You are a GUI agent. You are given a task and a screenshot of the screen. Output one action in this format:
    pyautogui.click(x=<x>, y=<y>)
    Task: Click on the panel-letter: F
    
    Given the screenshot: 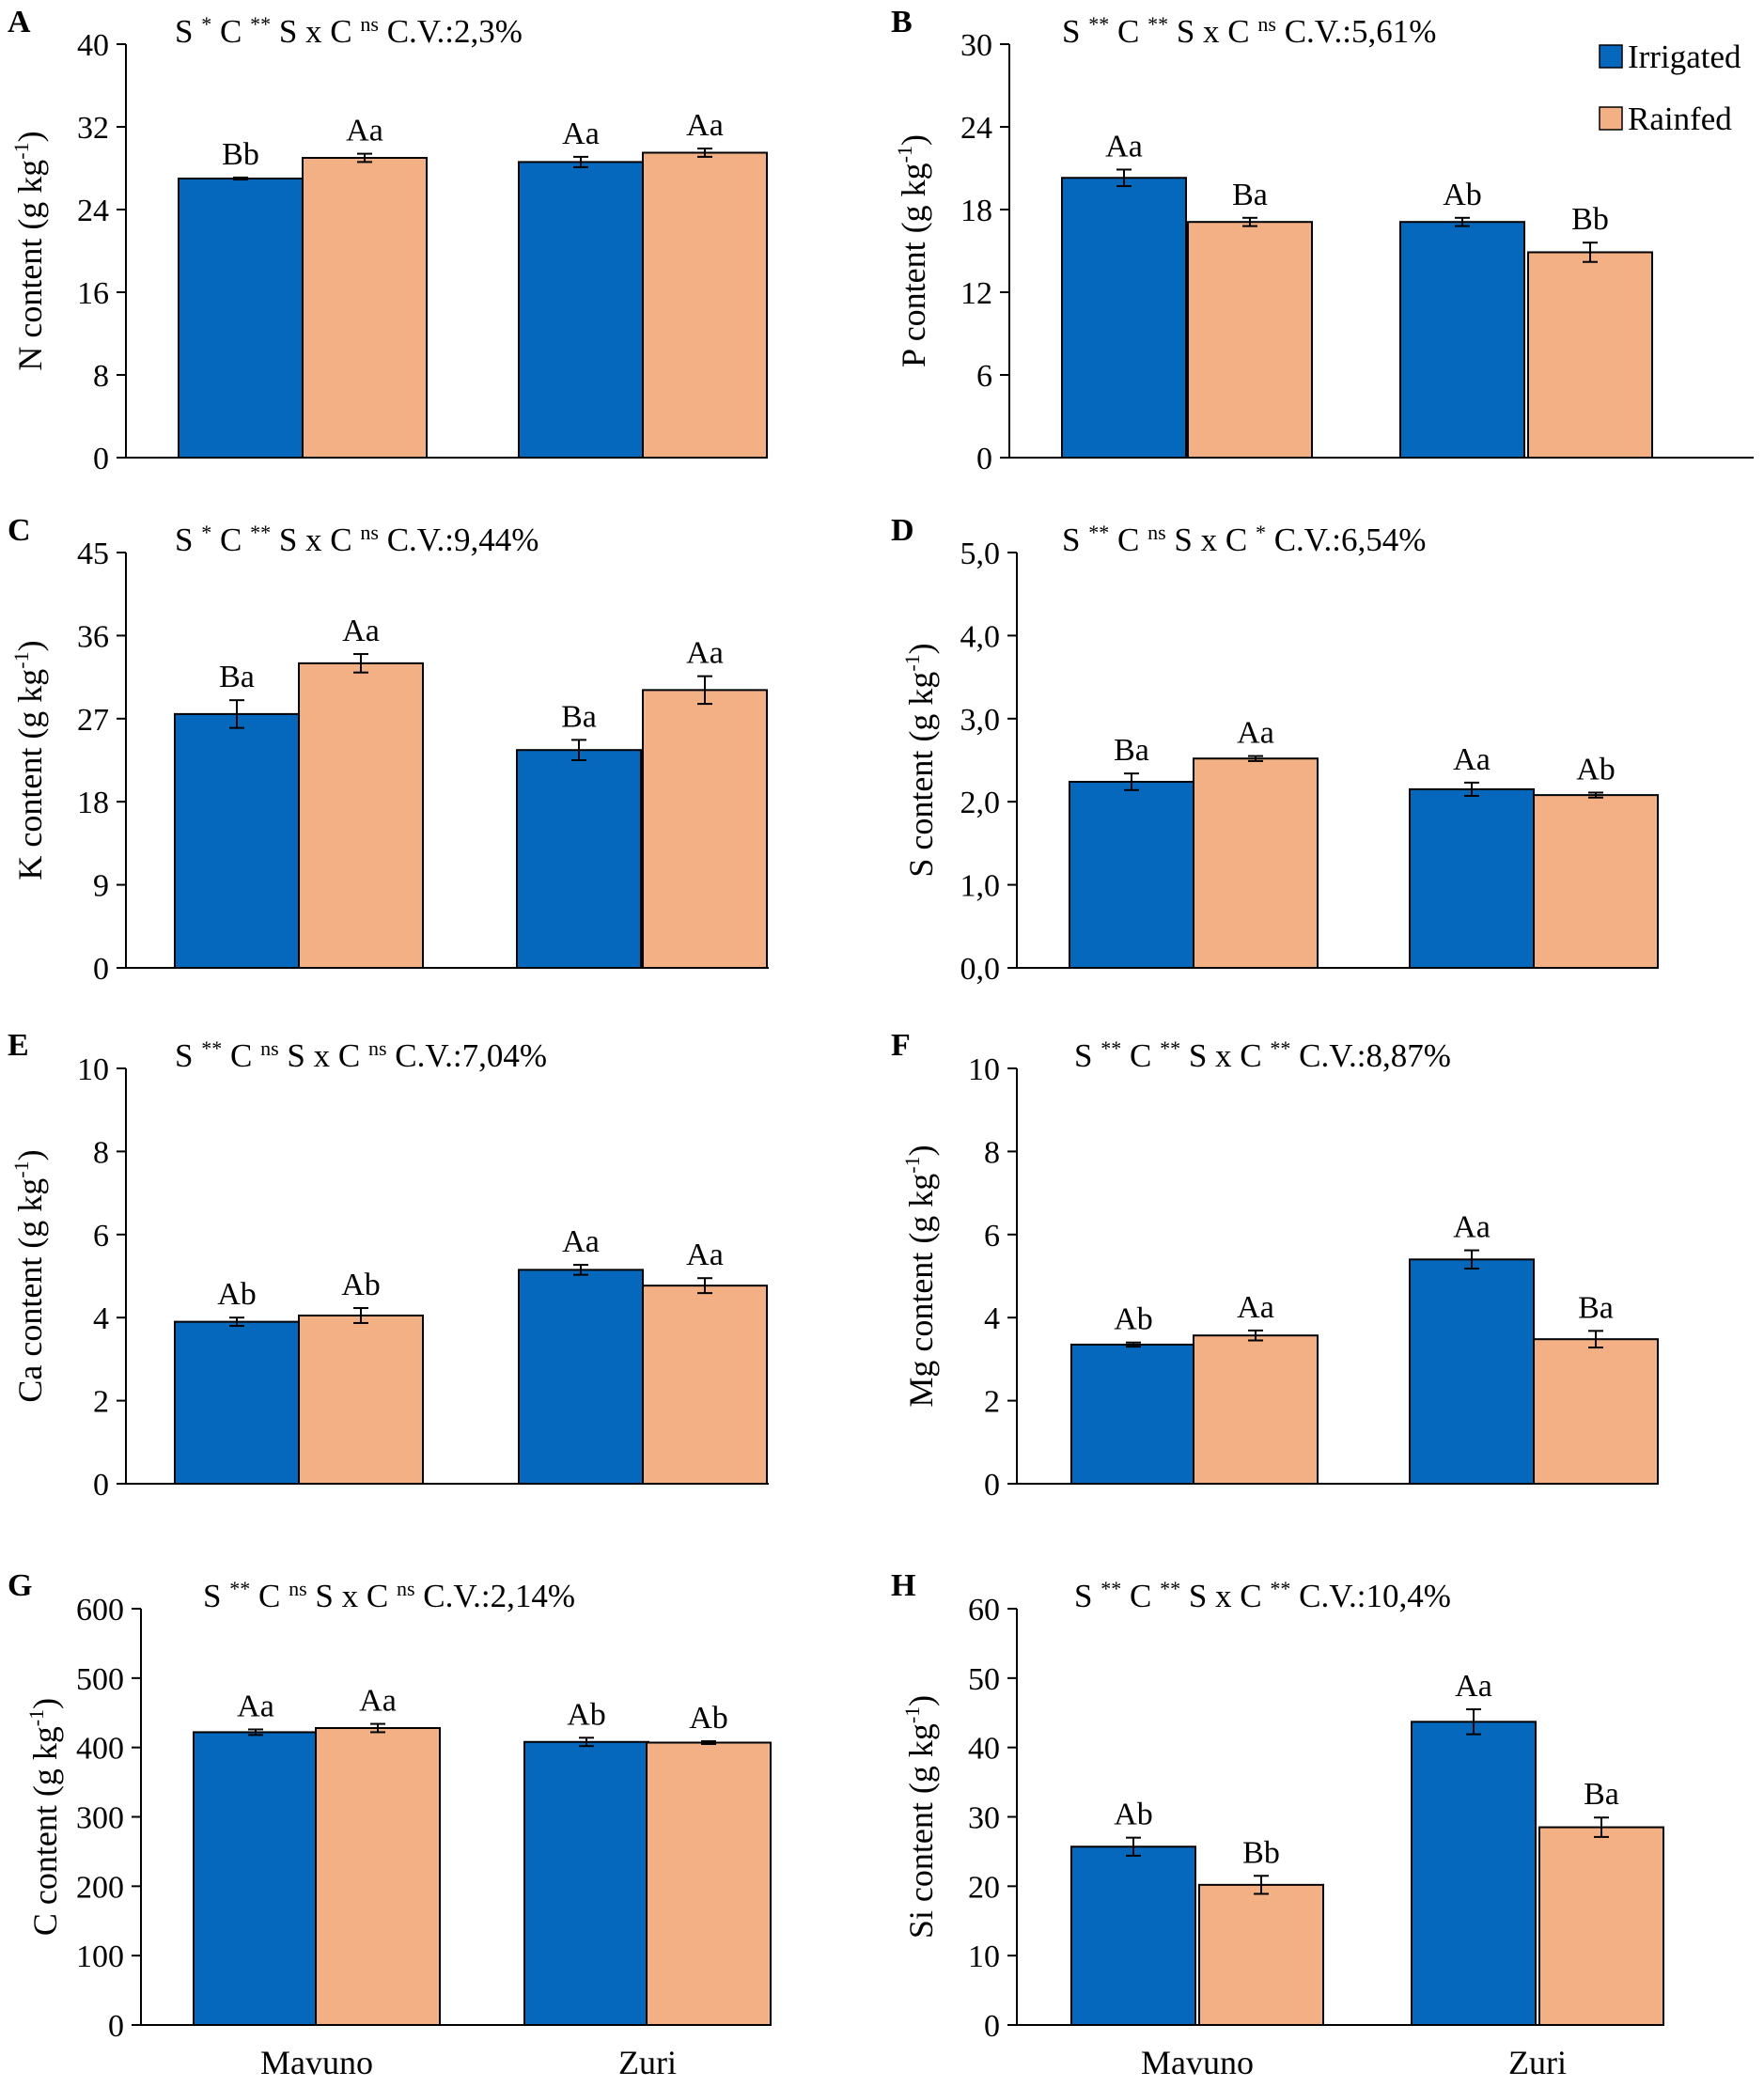 What is the action you would take?
    pyautogui.click(x=901, y=1045)
    